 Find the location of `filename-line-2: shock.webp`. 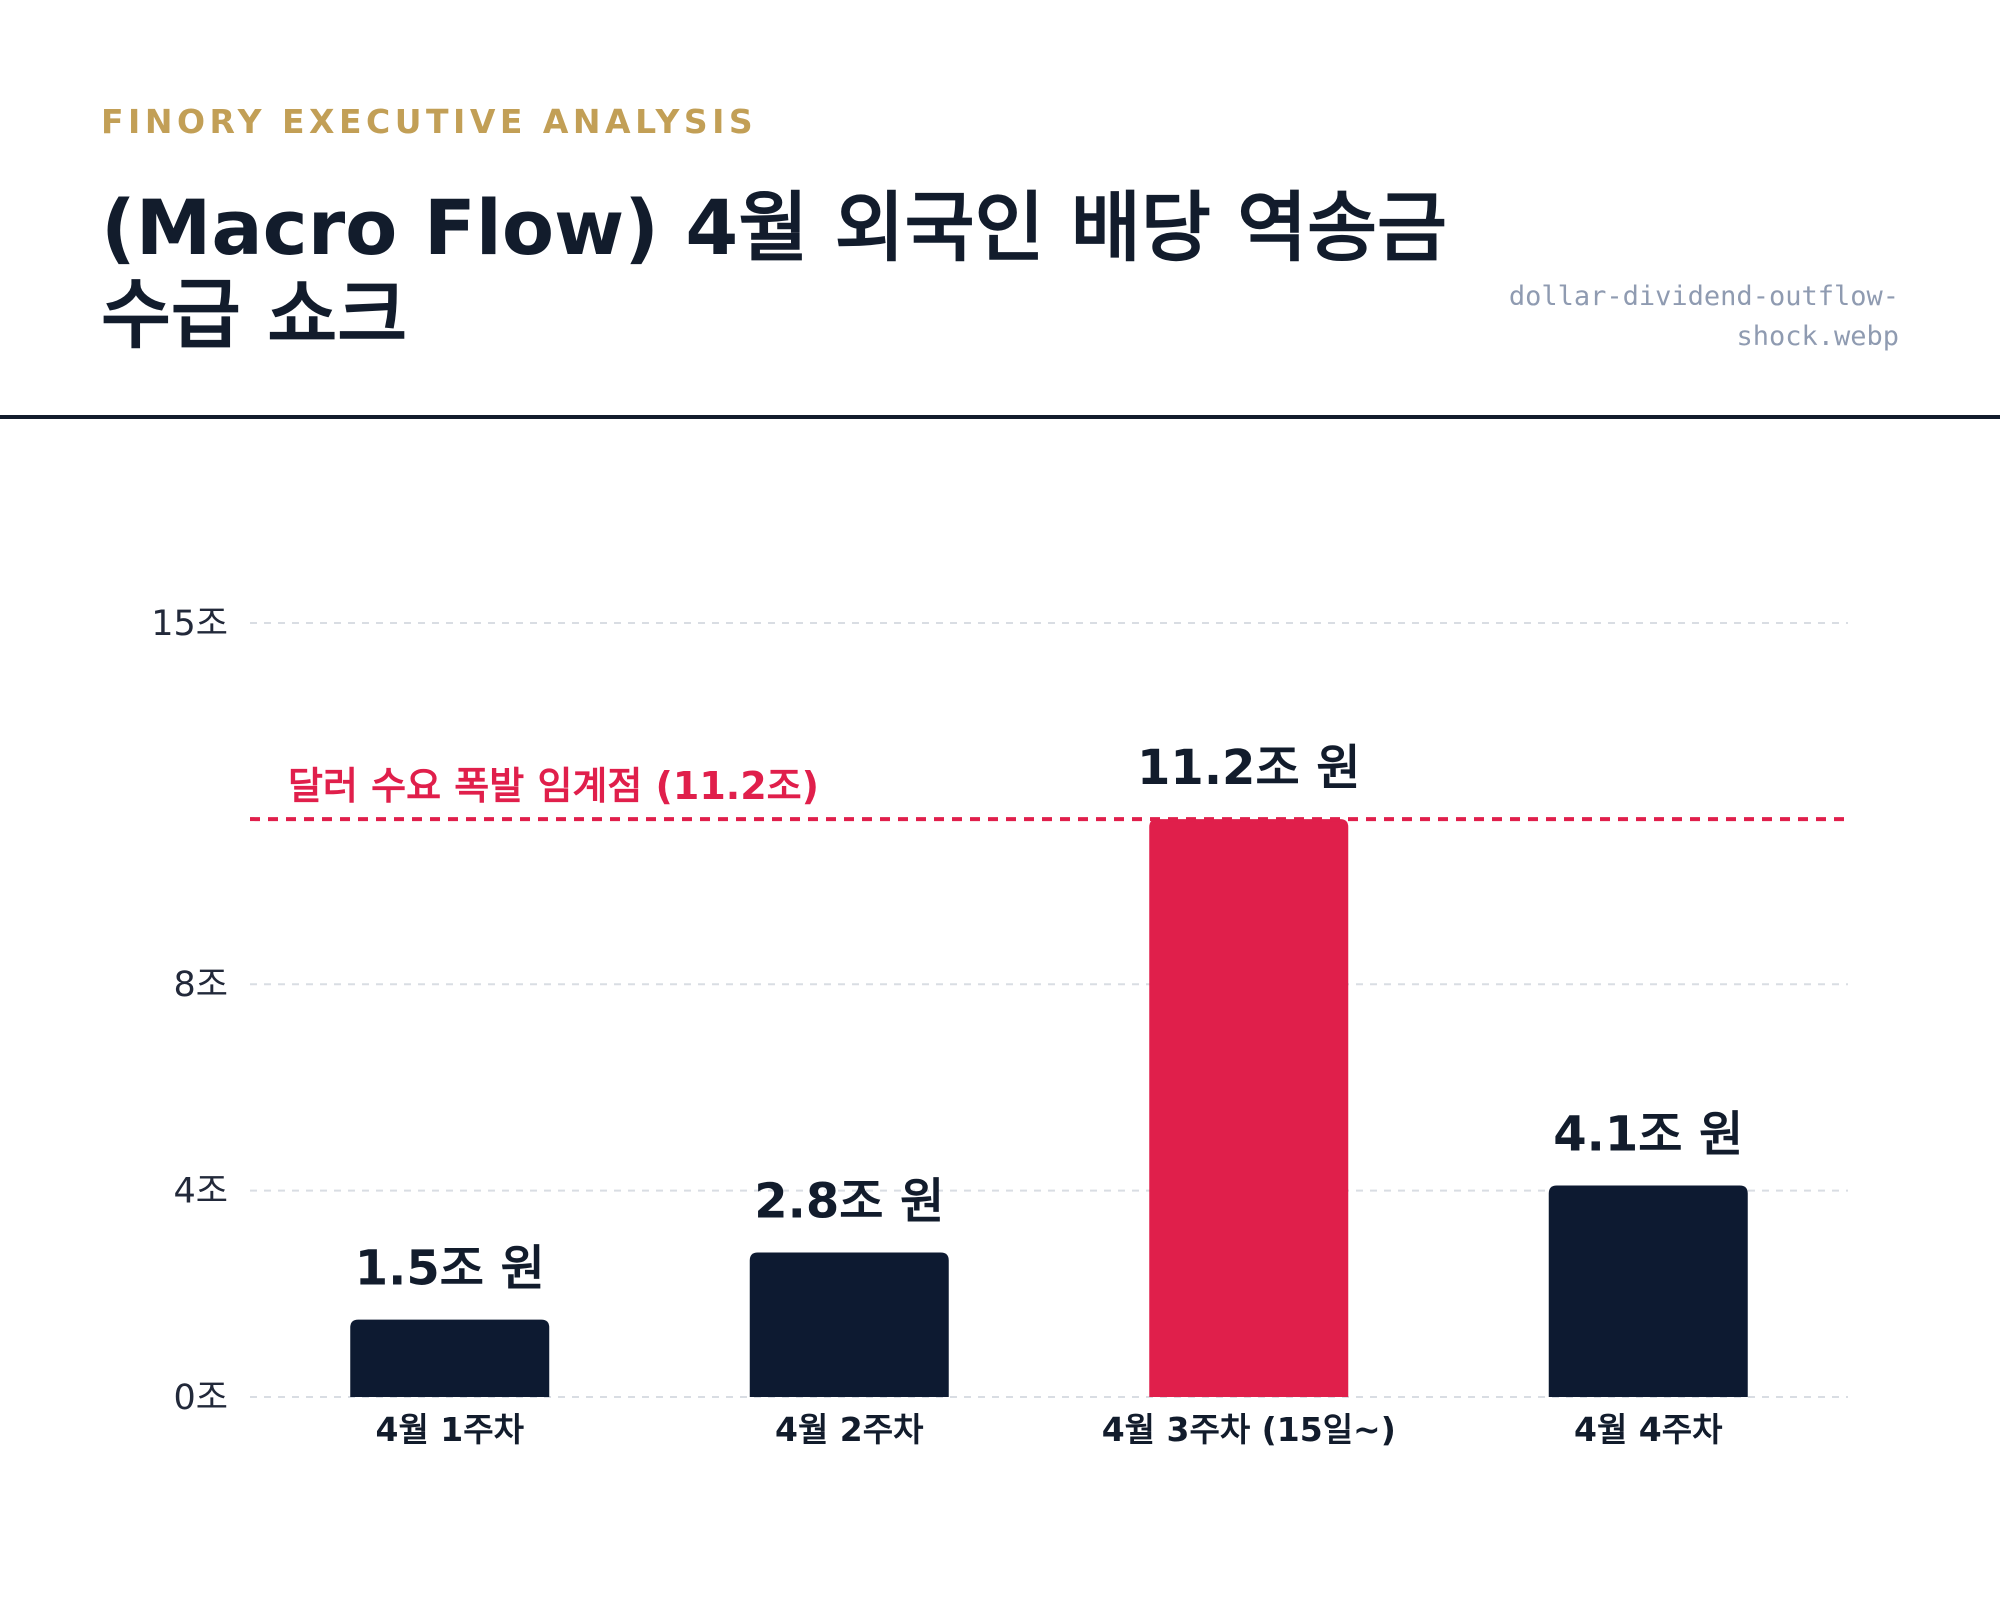

filename-line-2: shock.webp is located at coordinates (1817, 336).